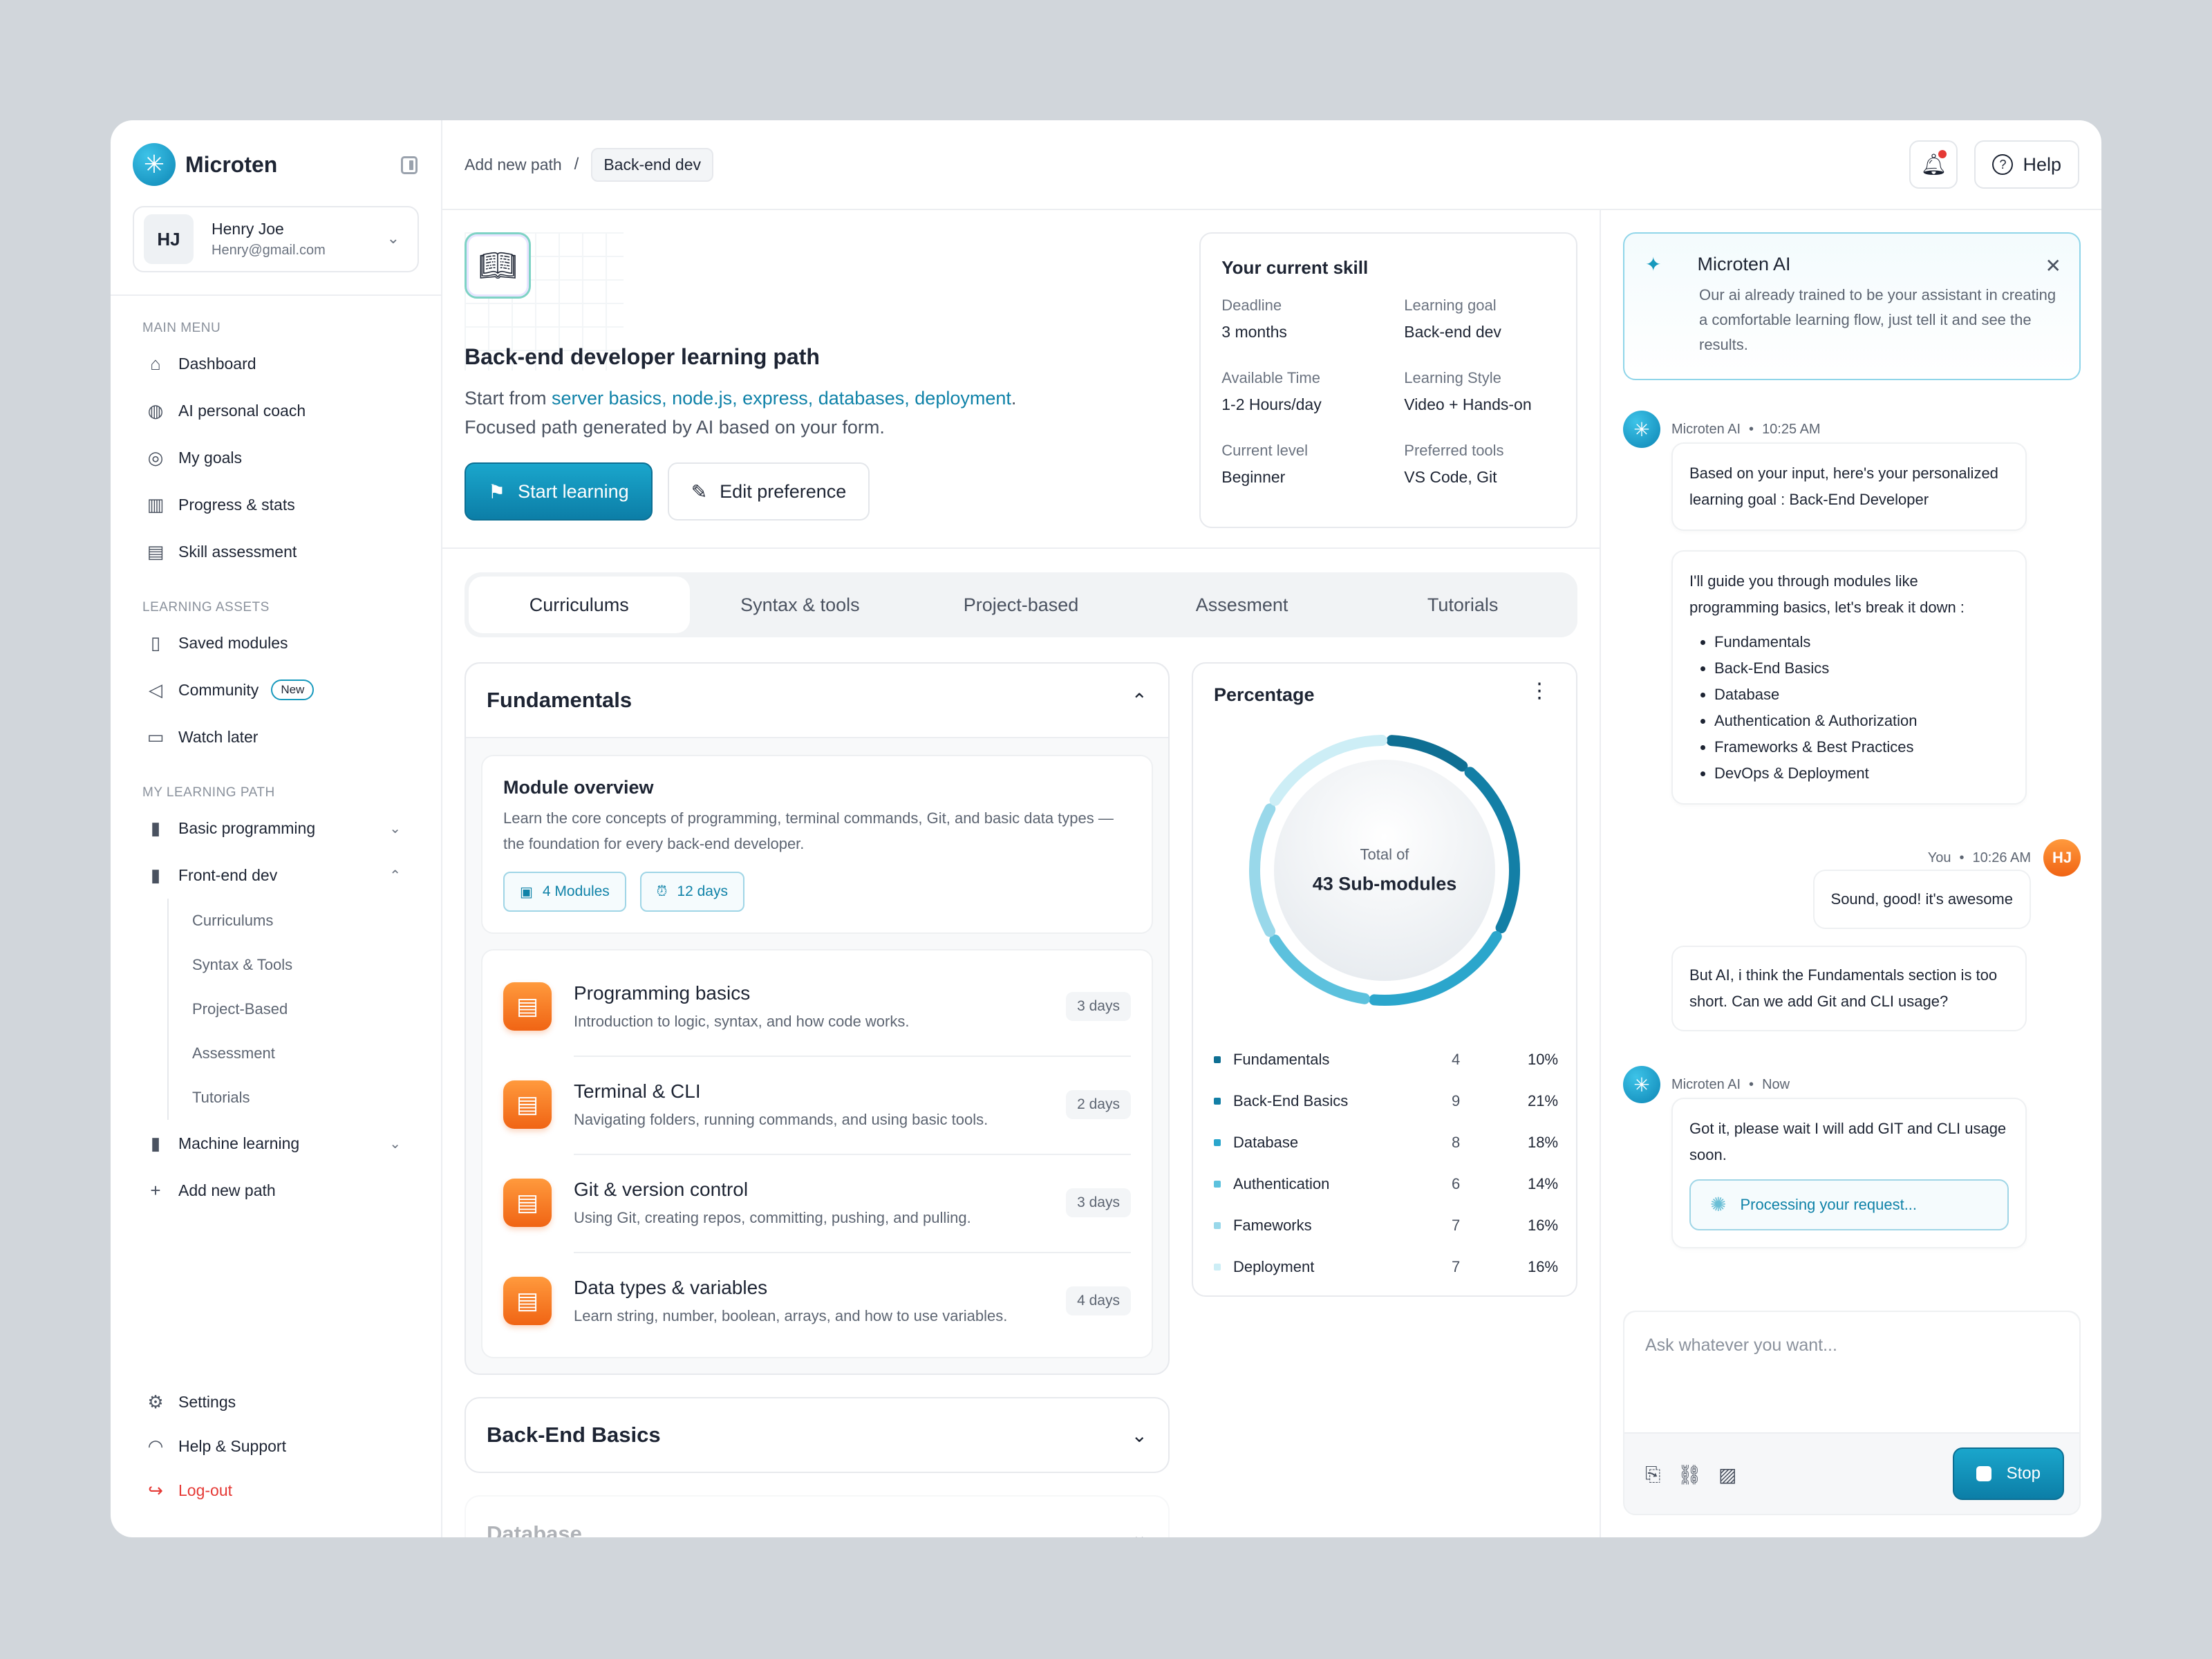  Describe the element at coordinates (409, 165) in the screenshot. I see `sidebar-collapse-icon` at that location.